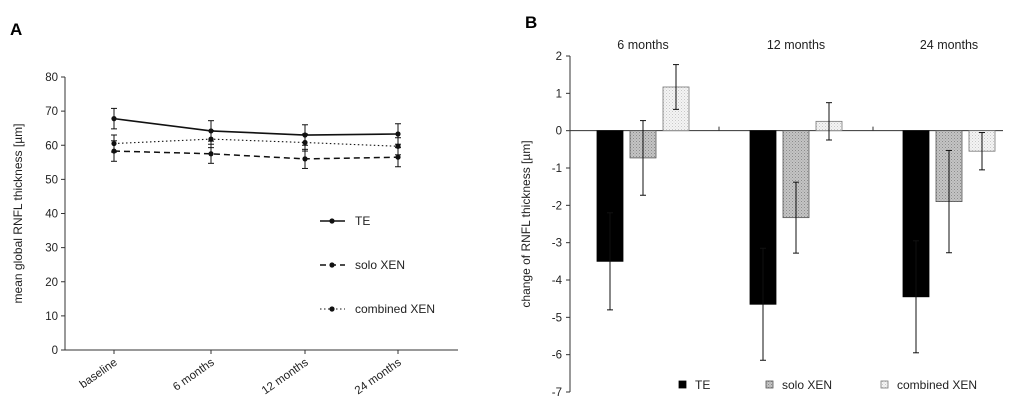  What do you see at coordinates (557, 169) in the screenshot?
I see `y-tick-label: -1` at bounding box center [557, 169].